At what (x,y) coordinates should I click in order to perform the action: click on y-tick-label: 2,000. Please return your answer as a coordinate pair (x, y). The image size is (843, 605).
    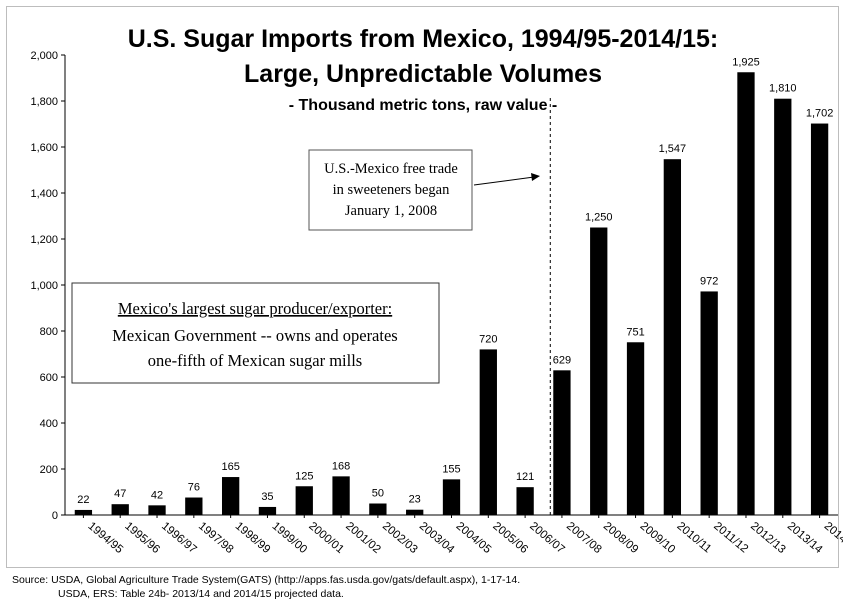
    Looking at the image, I should click on (44, 56).